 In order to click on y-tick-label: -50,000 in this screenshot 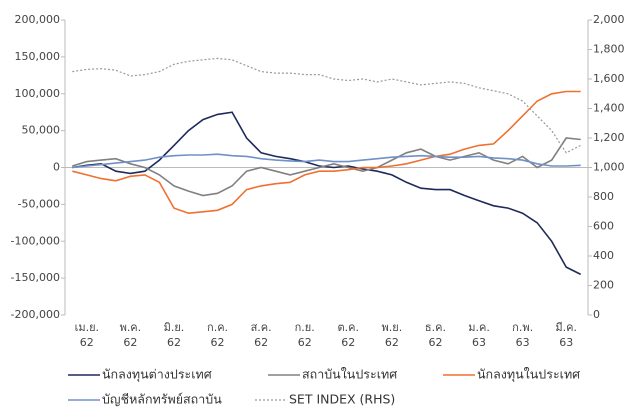, I will do `click(39, 203)`.